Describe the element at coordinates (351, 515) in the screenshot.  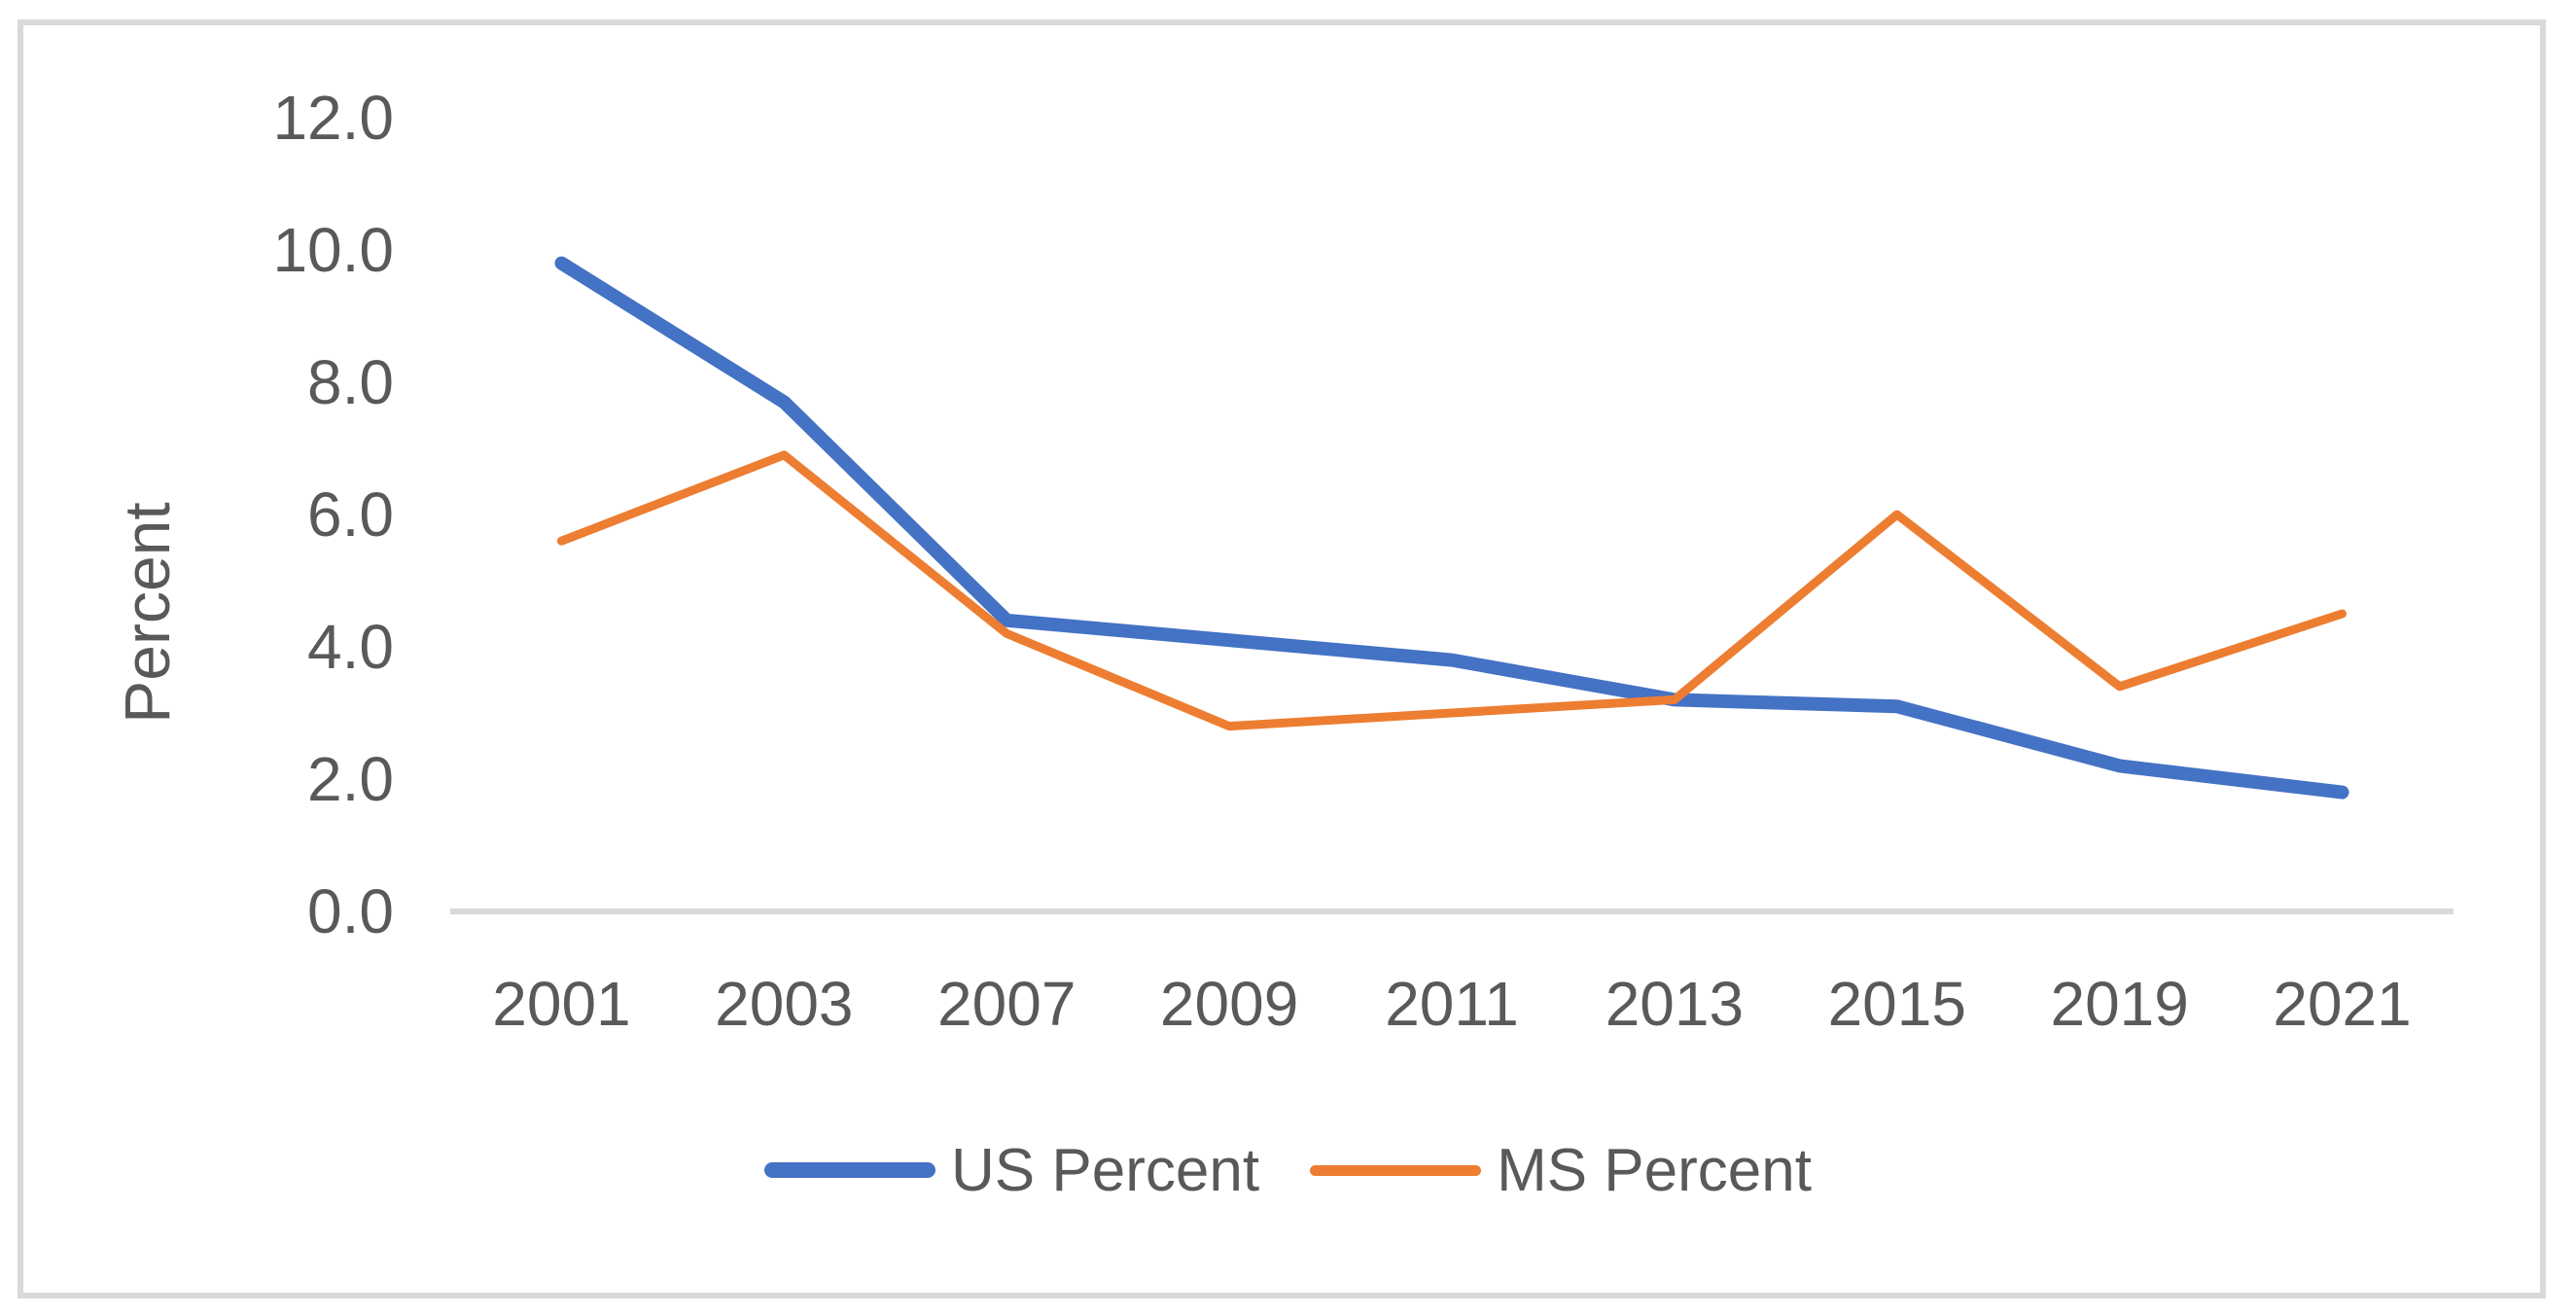
I see `y-axis-tick-label: 6.0` at that location.